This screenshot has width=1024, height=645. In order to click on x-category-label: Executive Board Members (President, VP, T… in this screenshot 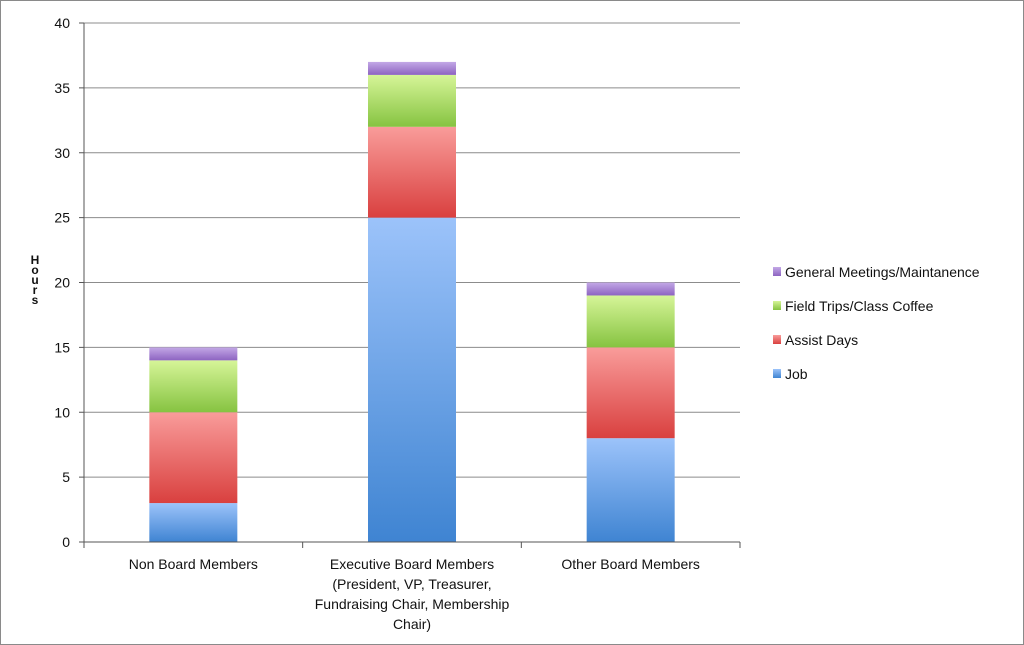, I will do `click(412, 594)`.